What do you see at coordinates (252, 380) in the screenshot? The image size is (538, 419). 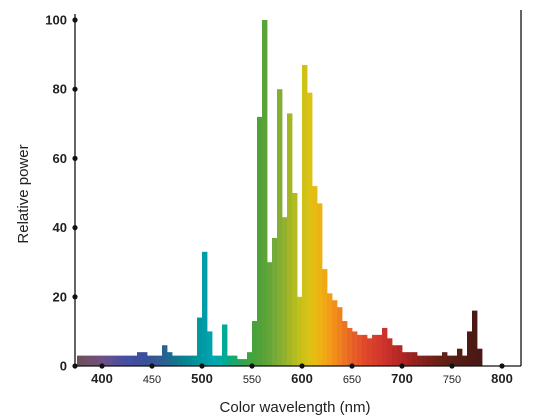 I see `x-tick-label: 550` at bounding box center [252, 380].